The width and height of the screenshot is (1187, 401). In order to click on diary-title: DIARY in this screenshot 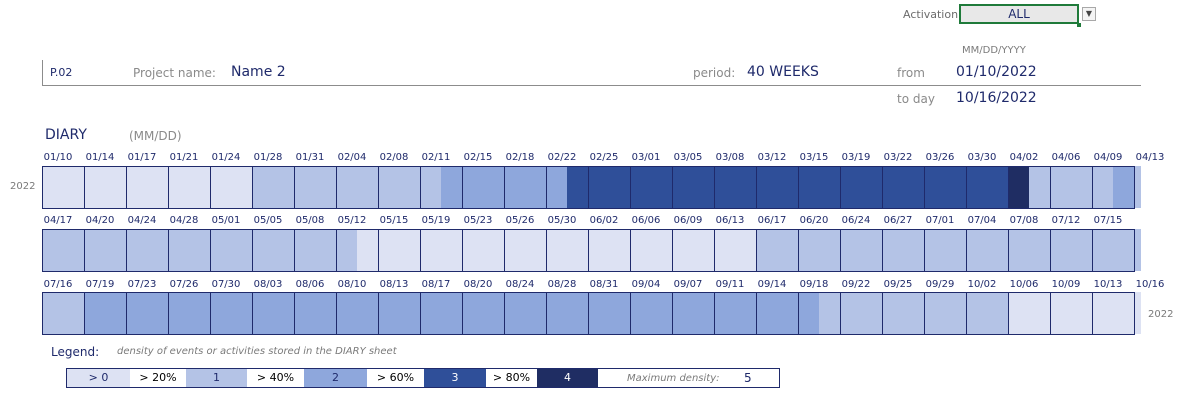, I will do `click(66, 135)`.